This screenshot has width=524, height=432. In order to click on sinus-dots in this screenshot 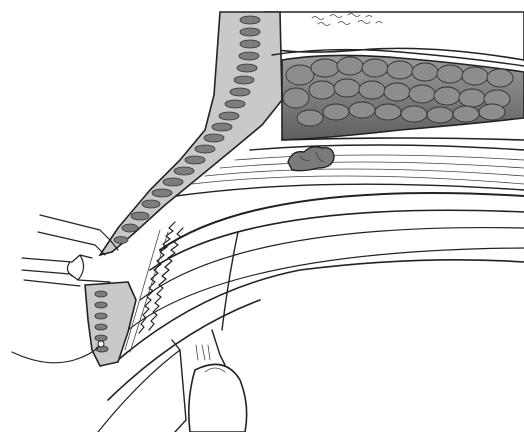, I will do `click(347, 19)`.